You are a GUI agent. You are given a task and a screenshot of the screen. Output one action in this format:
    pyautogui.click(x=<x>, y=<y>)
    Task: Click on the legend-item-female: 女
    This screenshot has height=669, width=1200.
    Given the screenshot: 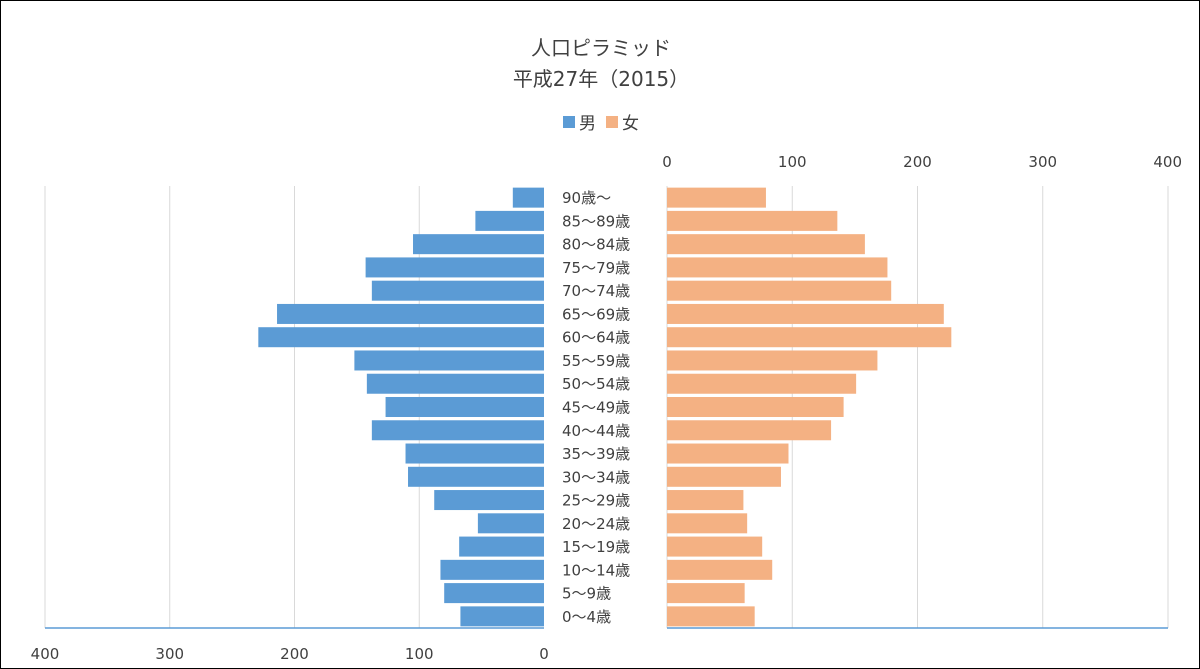 What is the action you would take?
    pyautogui.click(x=622, y=121)
    